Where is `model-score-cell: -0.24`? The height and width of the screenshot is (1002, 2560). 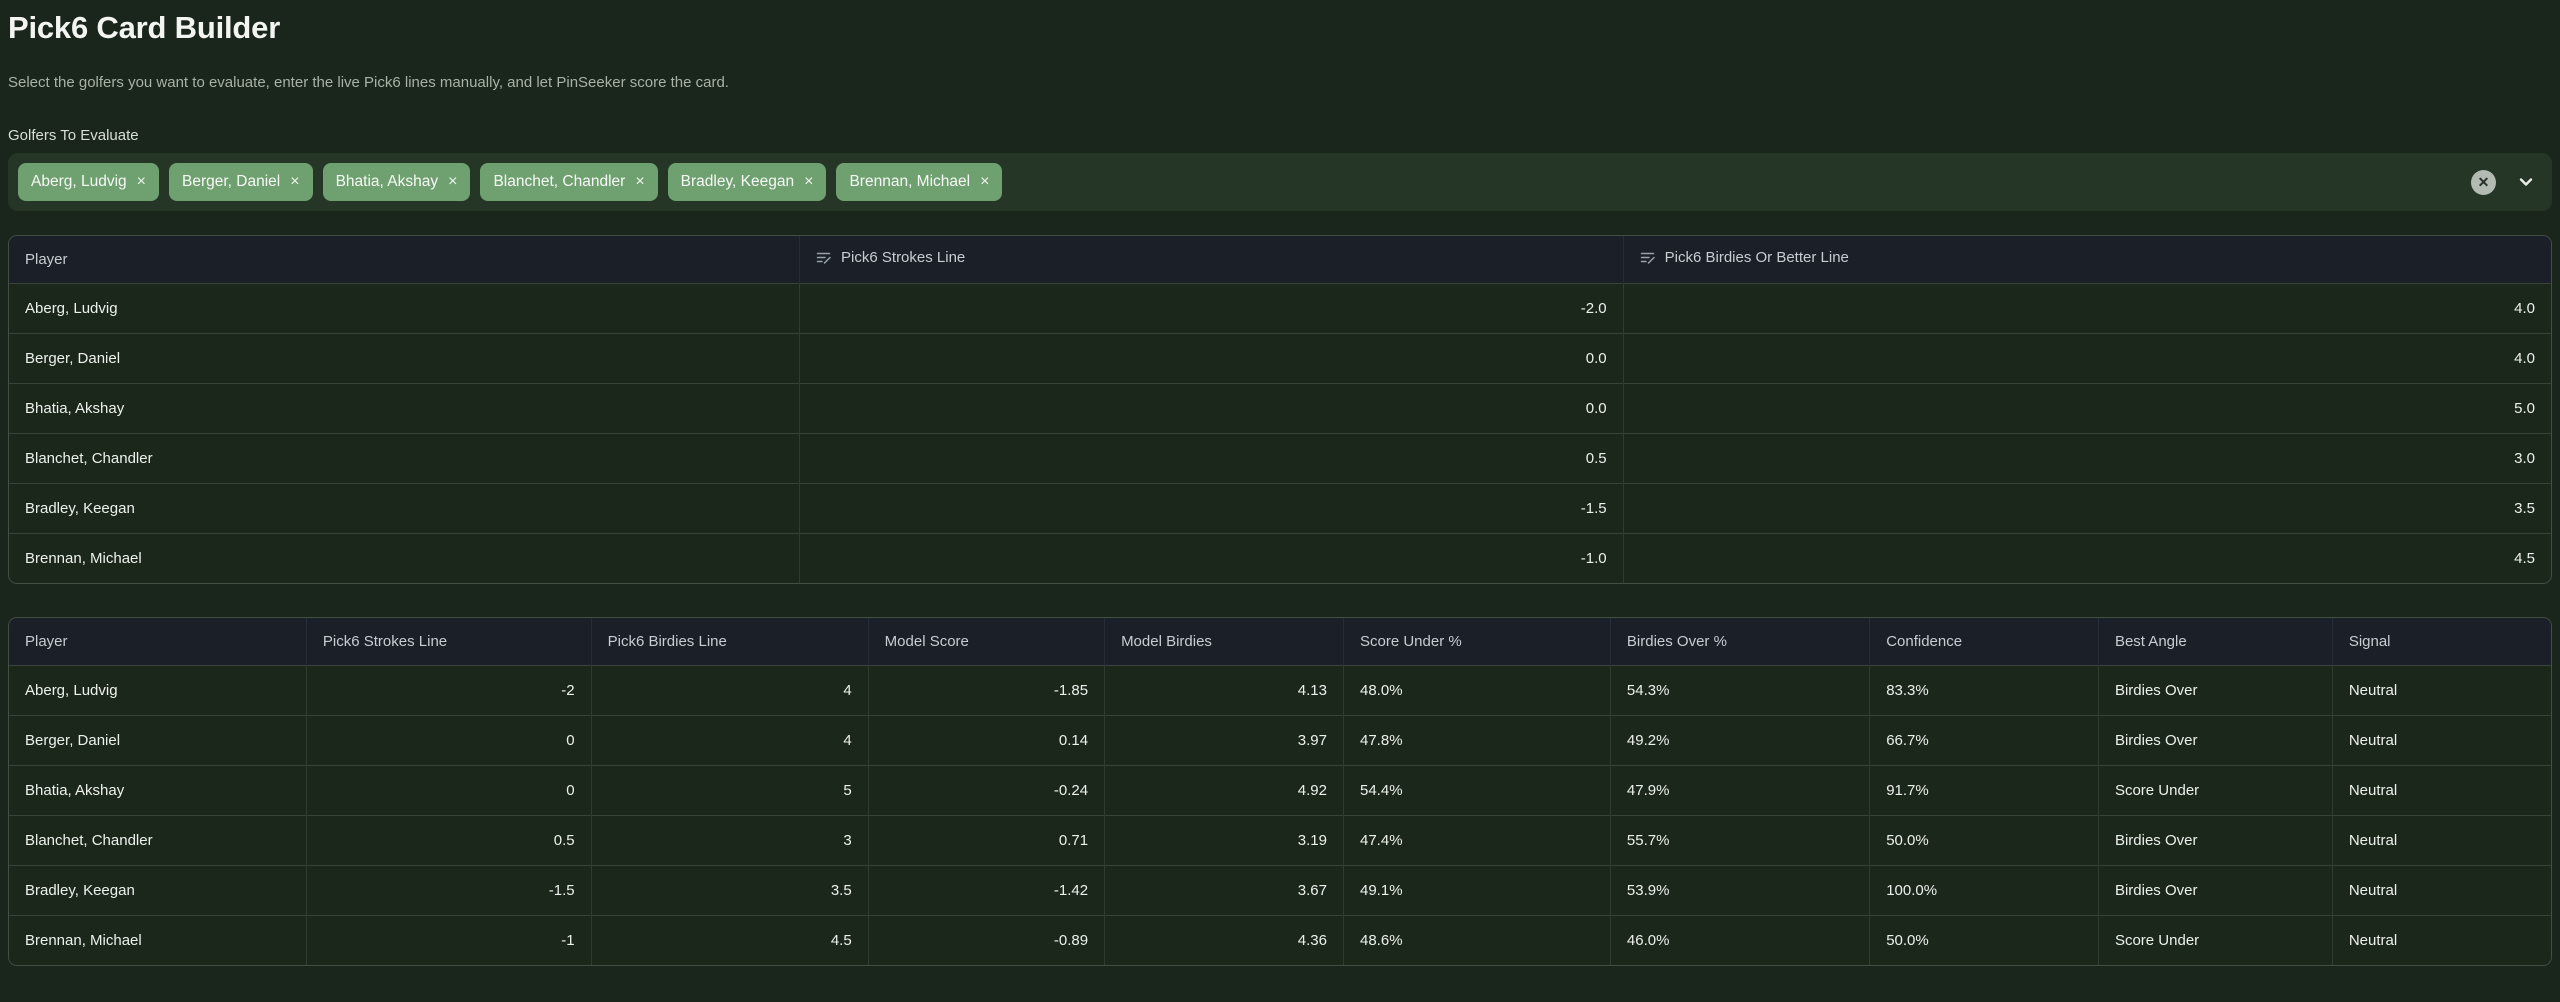 model-score-cell: -0.24 is located at coordinates (986, 789).